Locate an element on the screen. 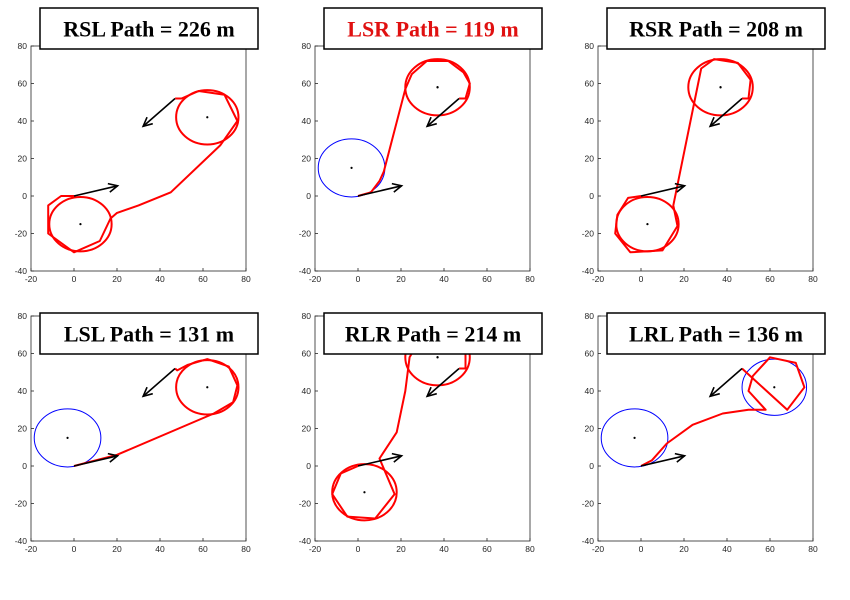 The image size is (850, 600). panel-title: RSR Path = 208 m is located at coordinates (716, 29).